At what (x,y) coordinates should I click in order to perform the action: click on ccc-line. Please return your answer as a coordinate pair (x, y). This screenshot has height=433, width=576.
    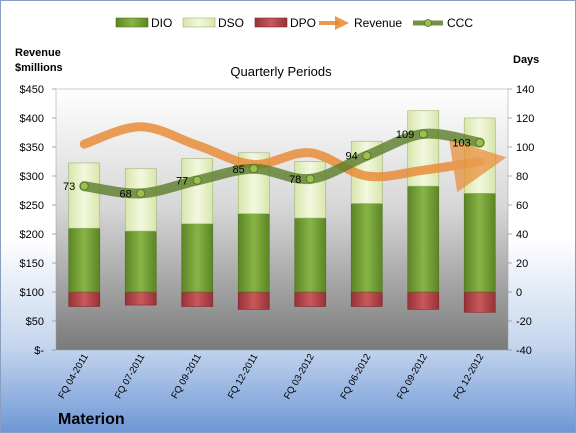
    Looking at the image, I should click on (282, 163).